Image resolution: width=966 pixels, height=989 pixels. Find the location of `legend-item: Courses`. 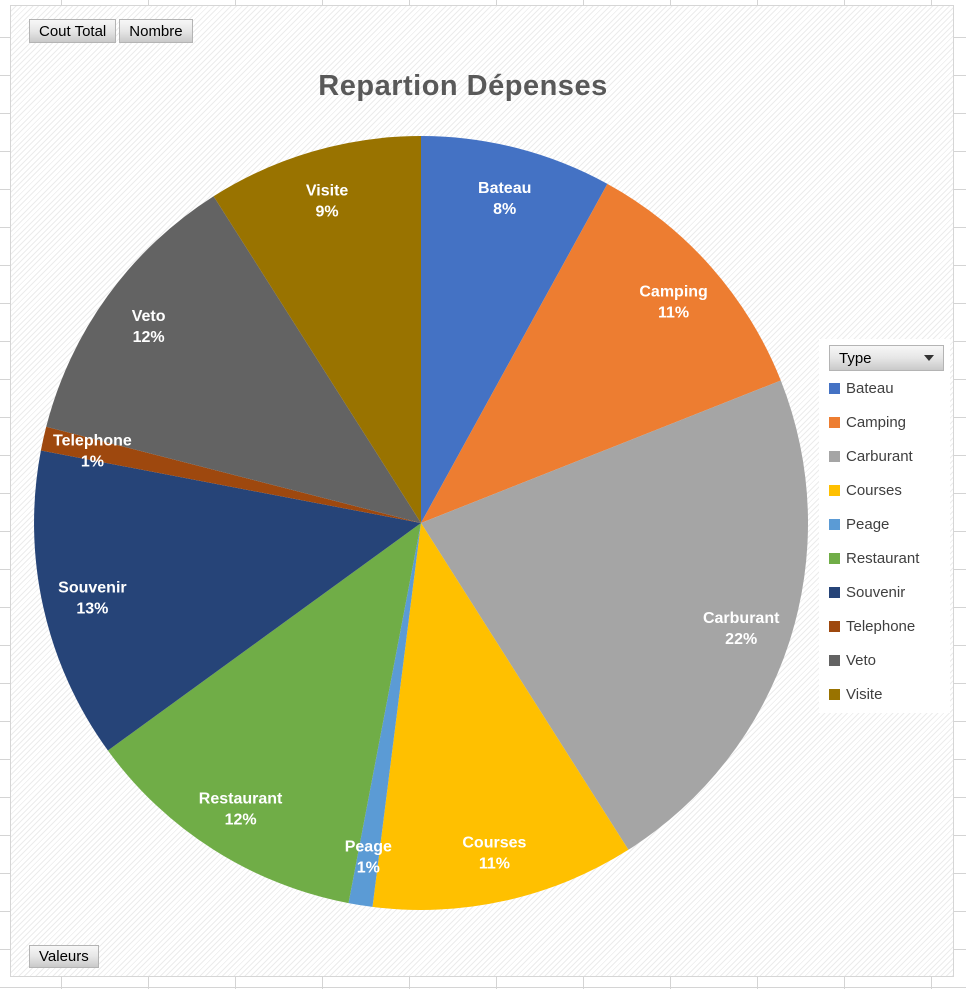

legend-item: Courses is located at coordinates (889, 490).